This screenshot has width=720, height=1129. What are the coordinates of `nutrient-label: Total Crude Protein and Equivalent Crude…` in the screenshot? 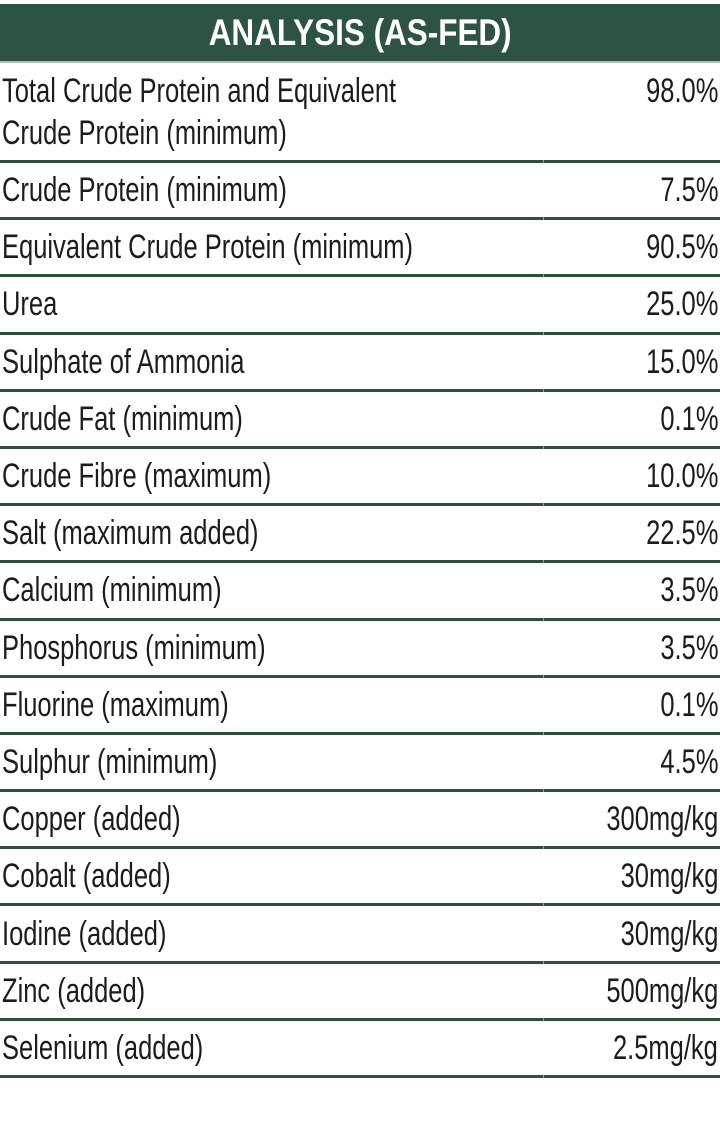 It's located at (271, 113).